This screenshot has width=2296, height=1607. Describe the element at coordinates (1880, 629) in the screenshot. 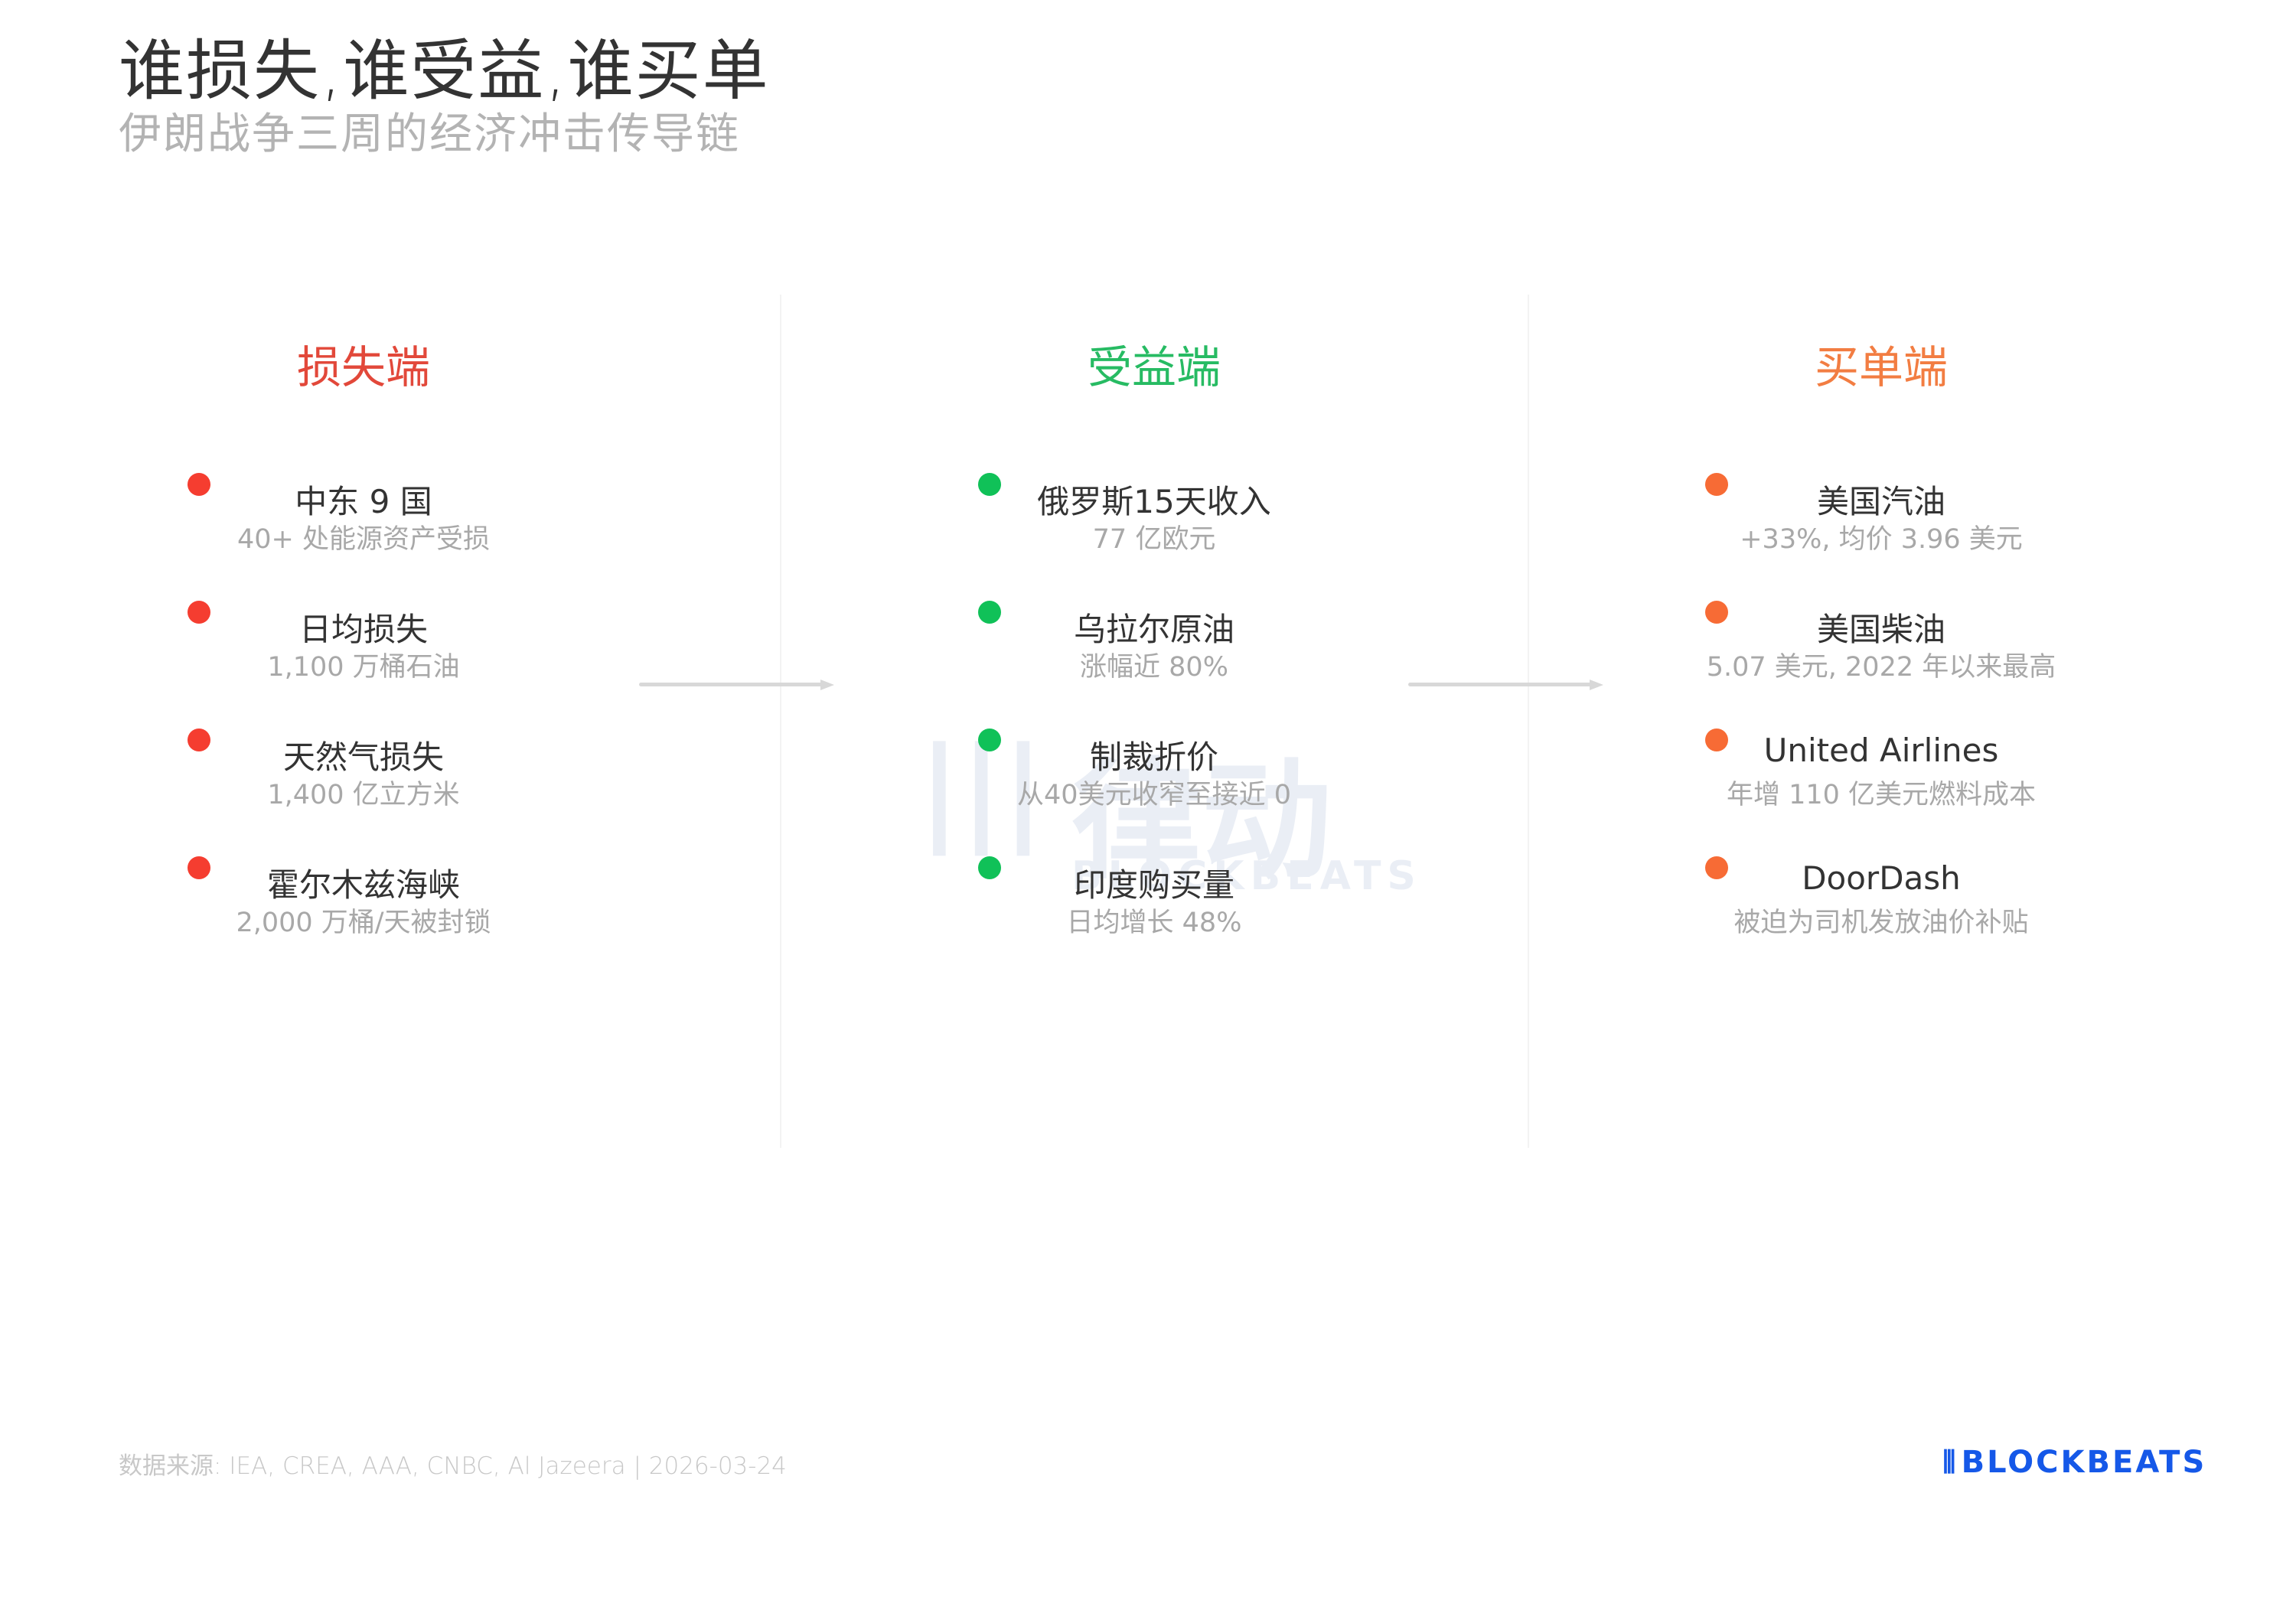

I see `item-title: 美国柴油` at that location.